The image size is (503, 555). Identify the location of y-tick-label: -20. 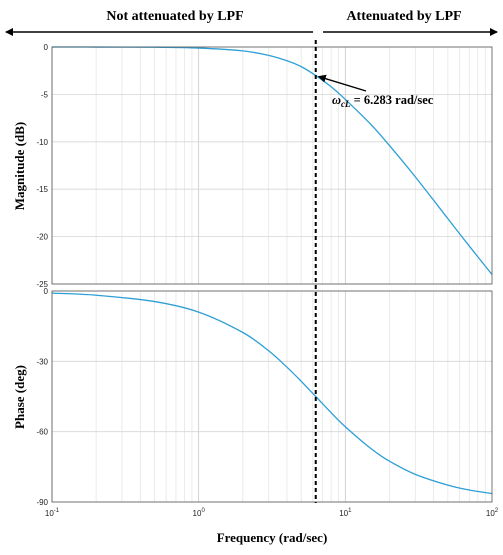
(42, 237).